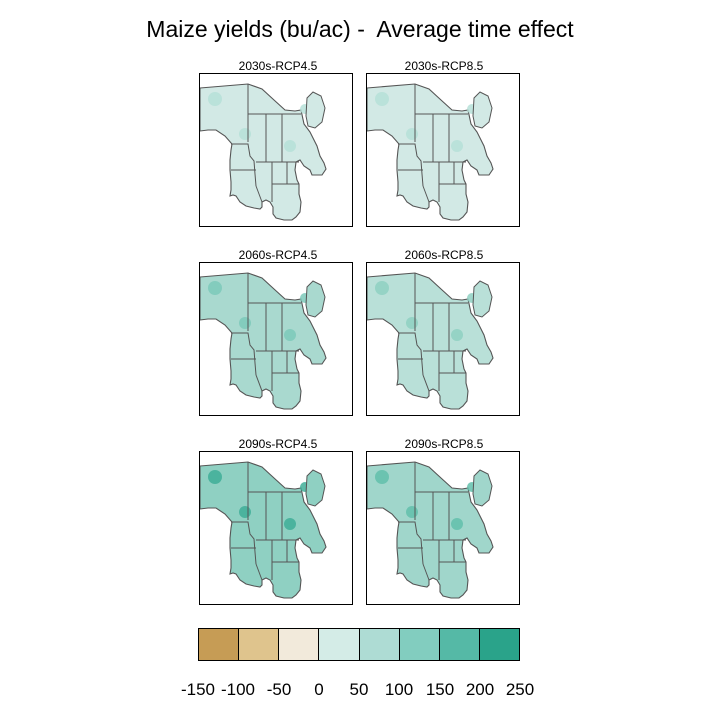  Describe the element at coordinates (198, 689) in the screenshot. I see `legend-tick: -150` at that location.